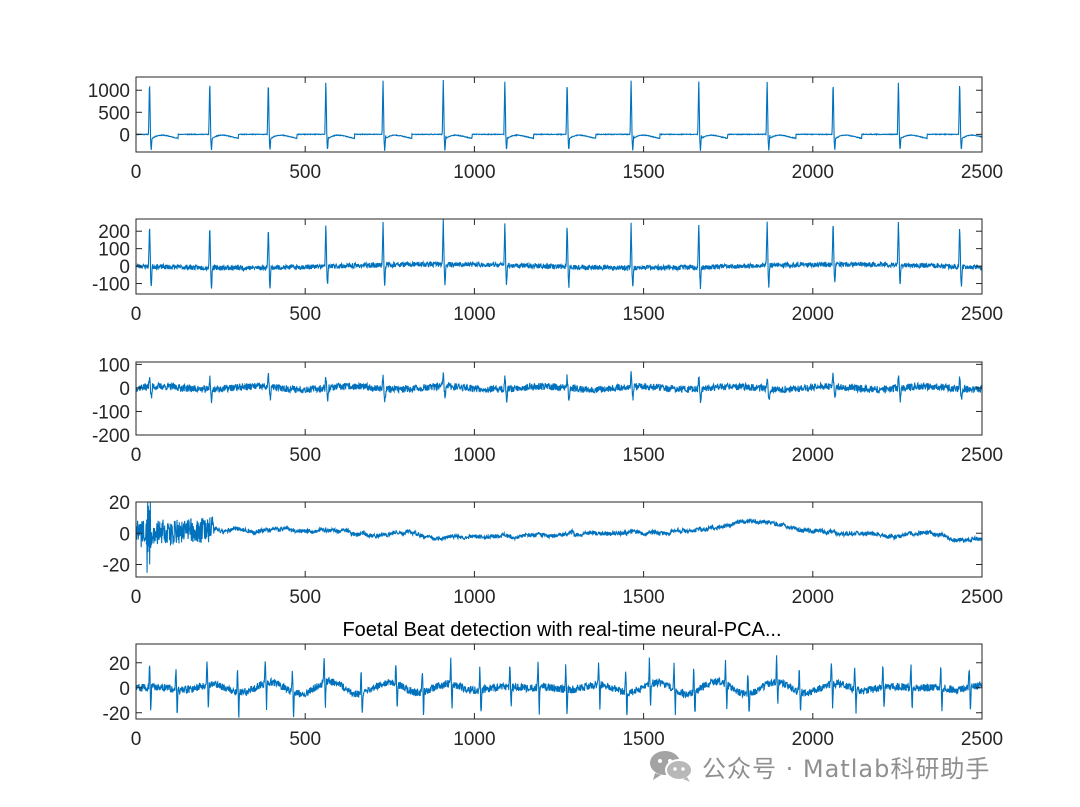 This screenshot has height=807, width=1080. What do you see at coordinates (846, 768) in the screenshot?
I see `watermark-text: 公众号 · Matlab科研助手` at bounding box center [846, 768].